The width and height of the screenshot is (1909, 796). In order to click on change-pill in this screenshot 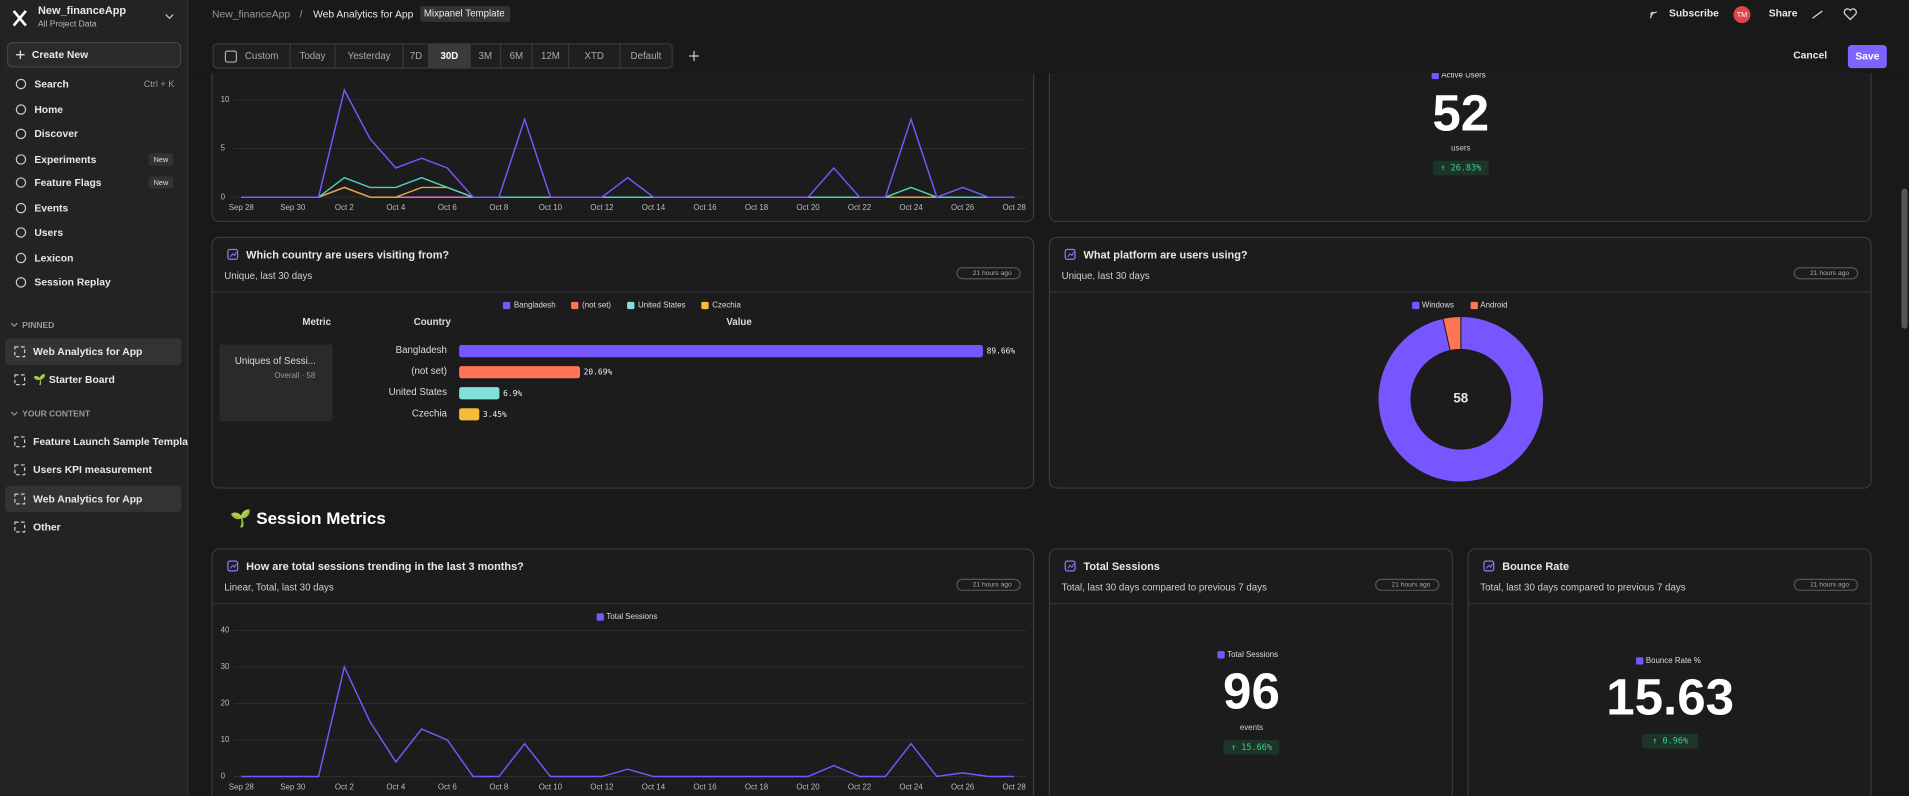, I will do `click(1670, 741)`.